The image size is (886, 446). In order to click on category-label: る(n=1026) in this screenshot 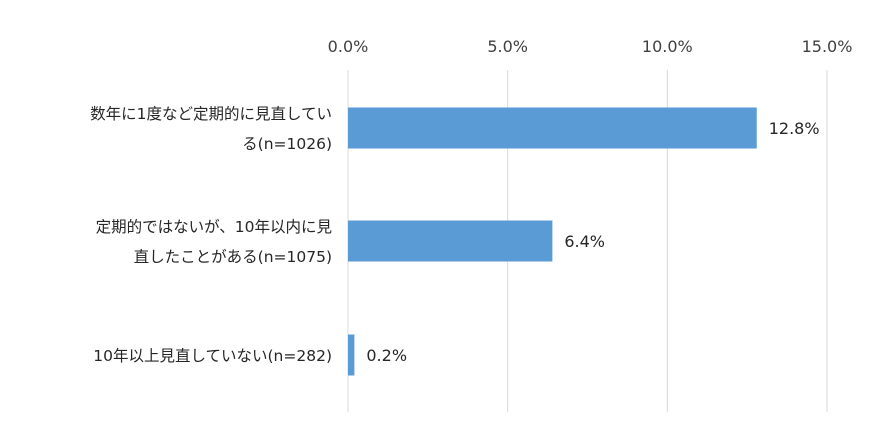, I will do `click(287, 144)`.